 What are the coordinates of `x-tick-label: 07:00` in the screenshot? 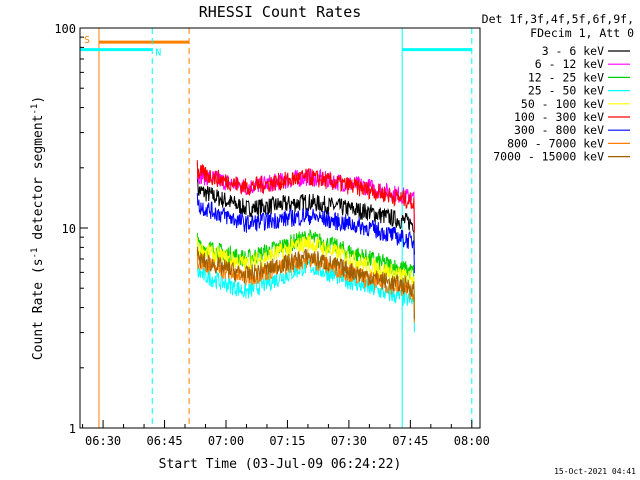 It's located at (226, 441).